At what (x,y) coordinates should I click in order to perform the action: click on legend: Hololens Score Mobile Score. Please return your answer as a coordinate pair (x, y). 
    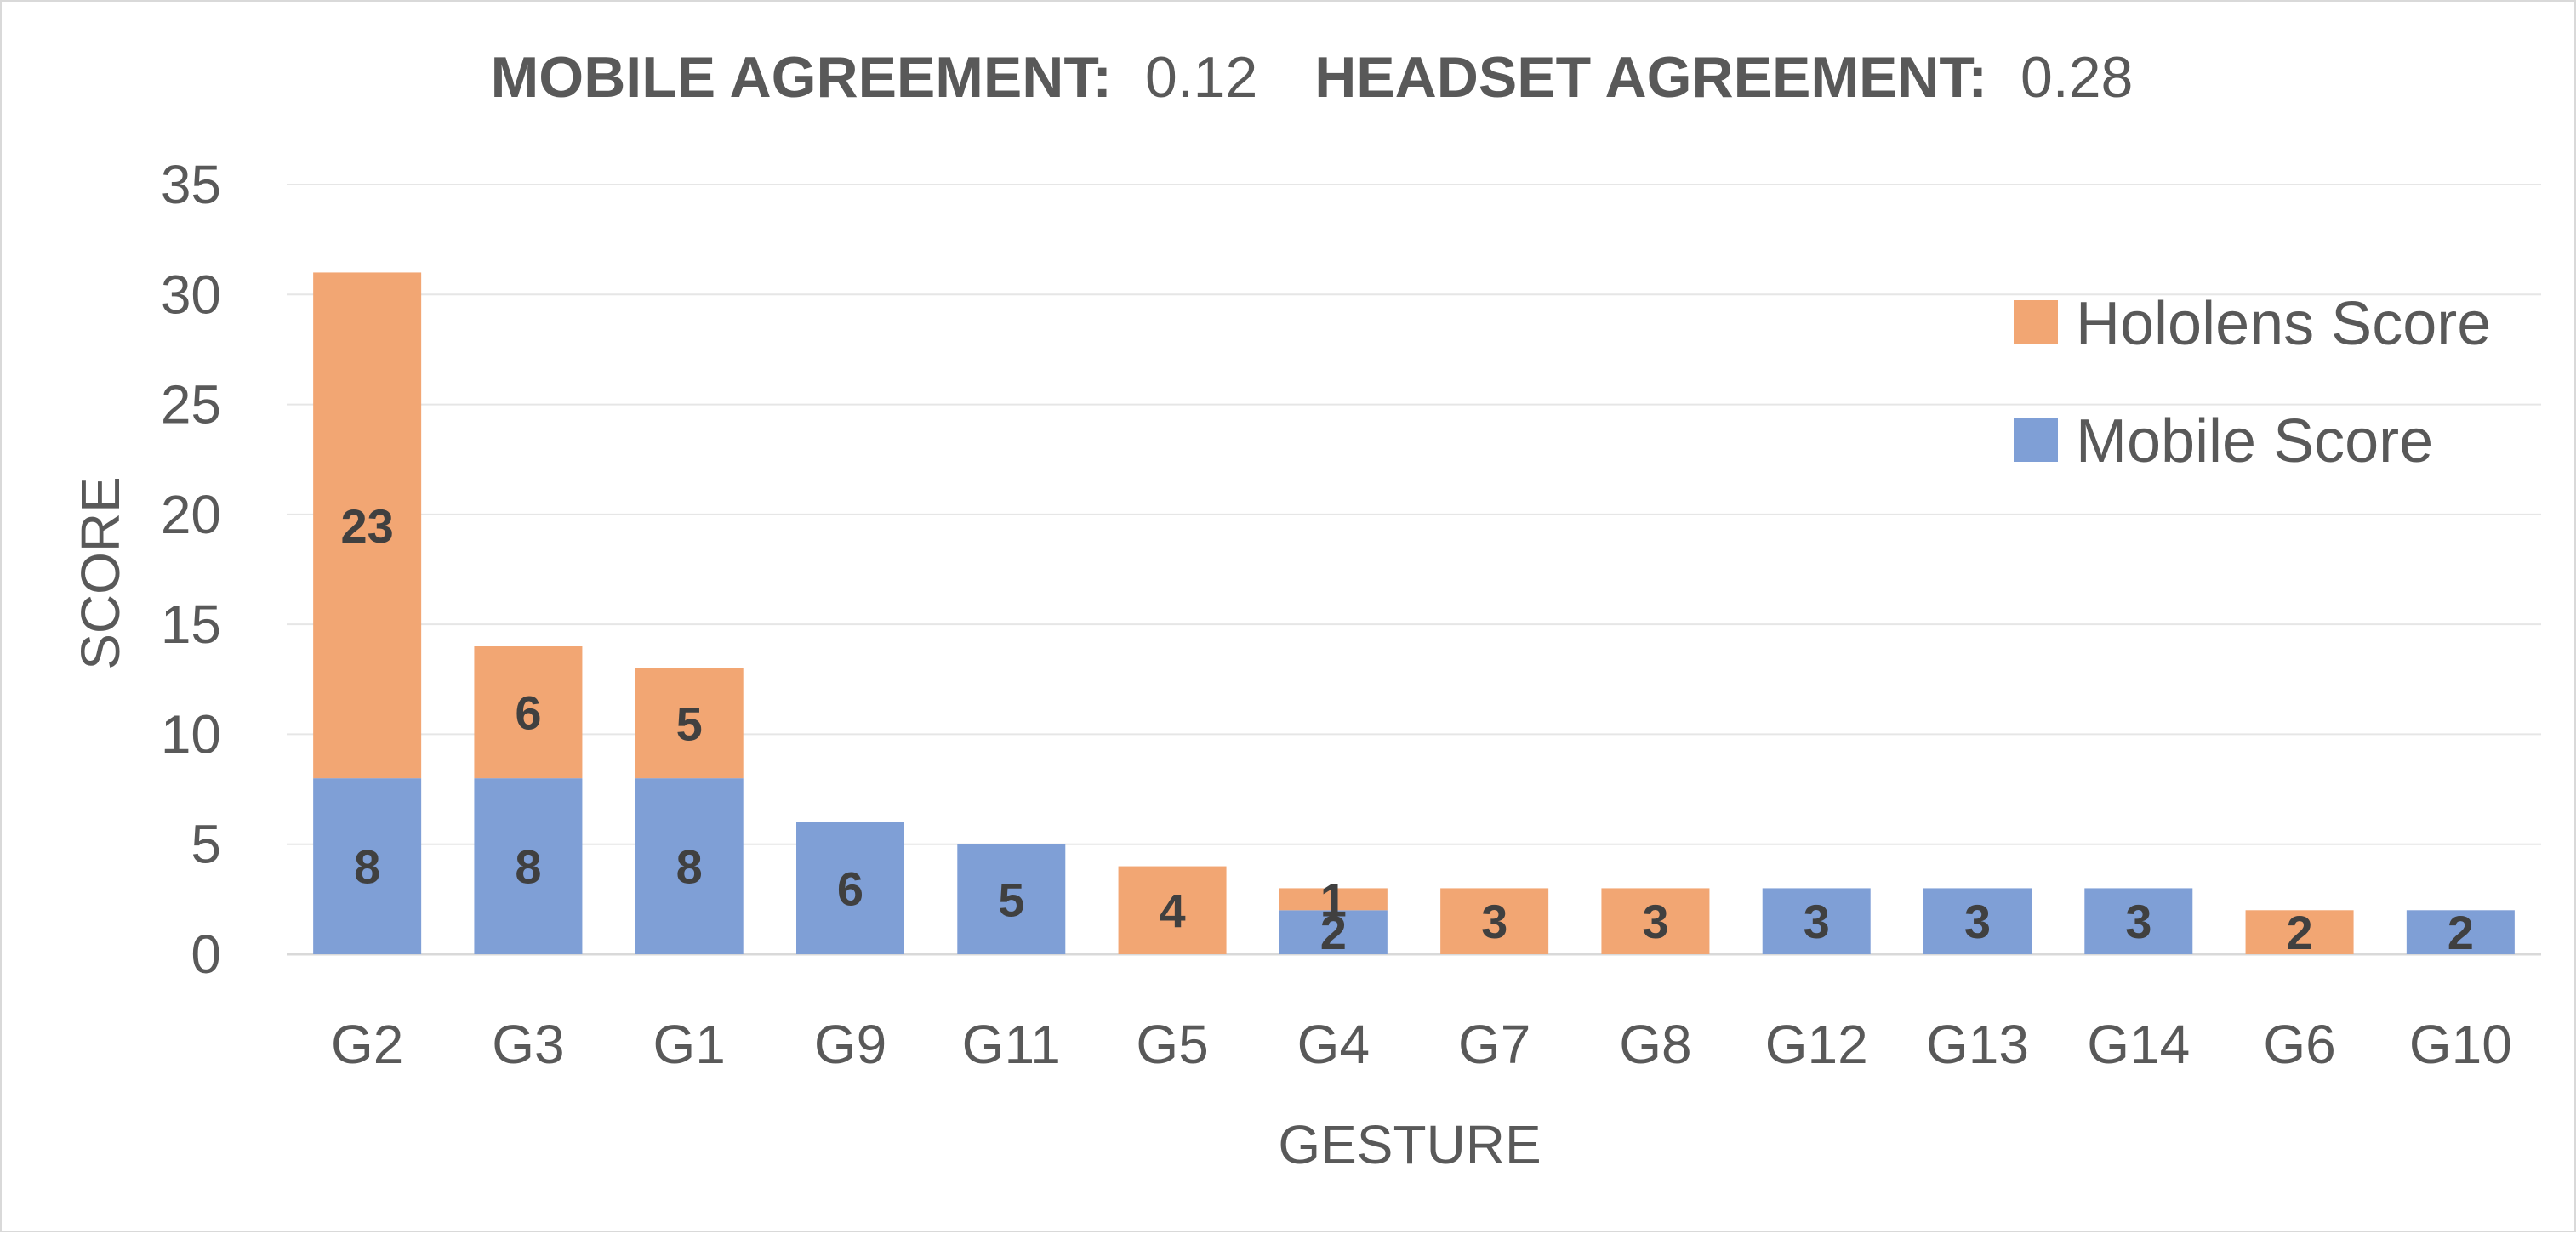
    Looking at the image, I should click on (2252, 383).